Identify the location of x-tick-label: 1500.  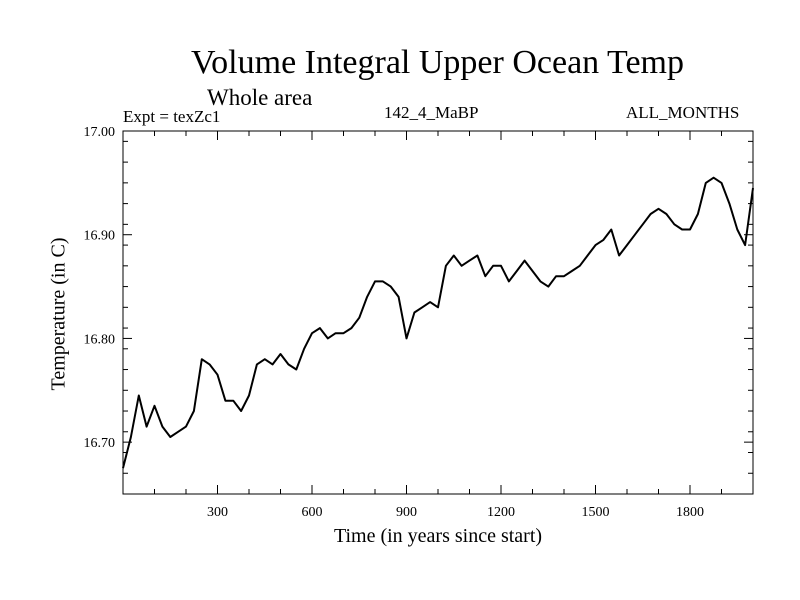
(596, 512).